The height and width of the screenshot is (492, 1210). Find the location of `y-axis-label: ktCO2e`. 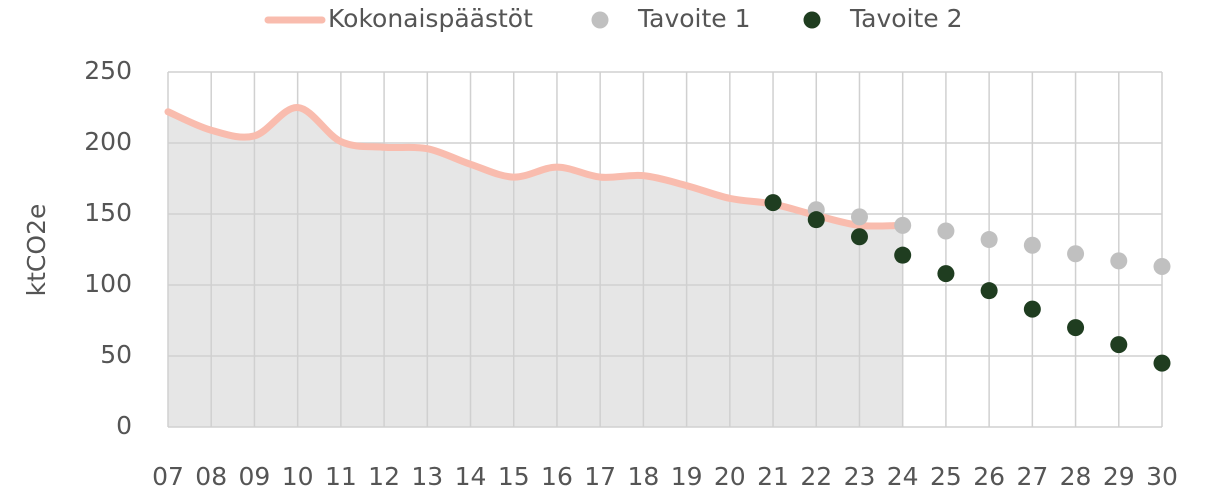

y-axis-label: ktCO2e is located at coordinates (36, 250).